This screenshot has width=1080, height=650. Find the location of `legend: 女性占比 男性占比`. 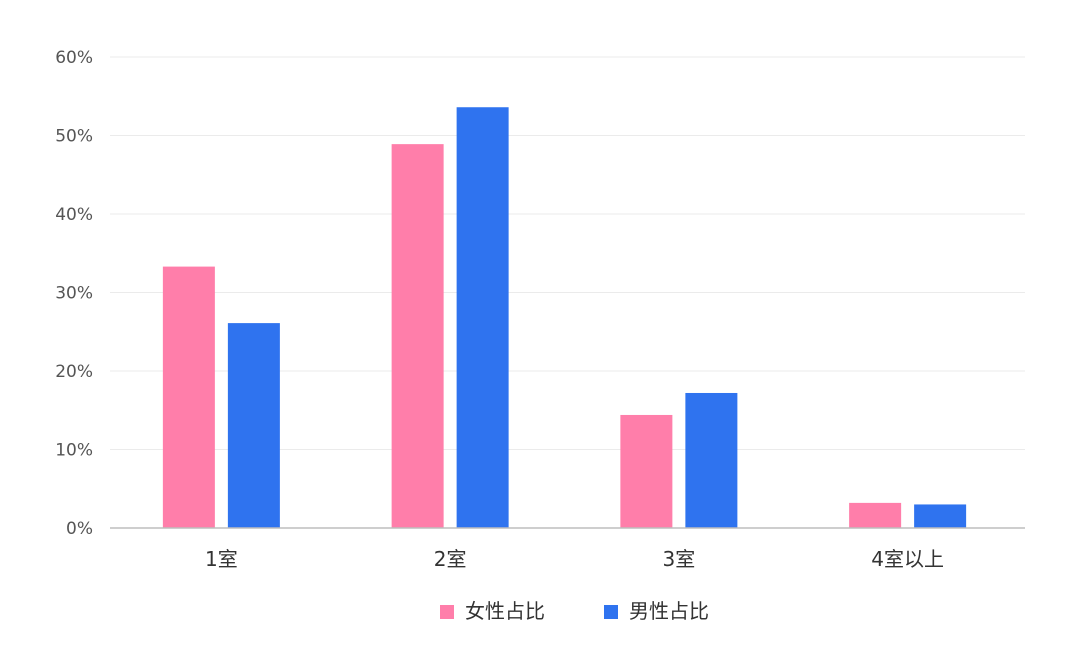

legend: 女性占比 男性占比 is located at coordinates (574, 611).